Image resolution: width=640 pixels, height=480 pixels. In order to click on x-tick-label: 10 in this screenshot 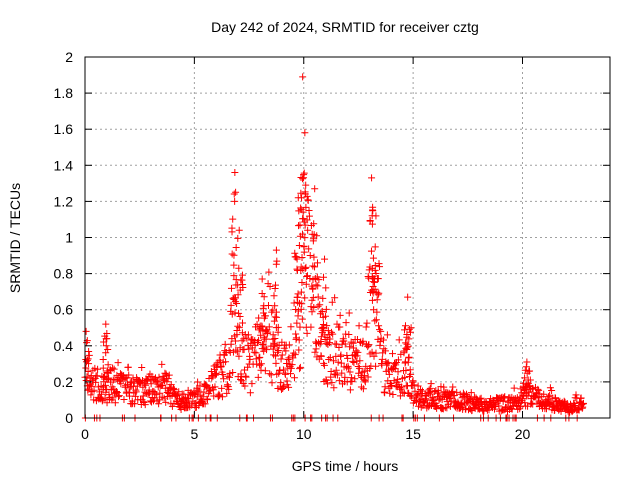, I will do `click(304, 434)`.